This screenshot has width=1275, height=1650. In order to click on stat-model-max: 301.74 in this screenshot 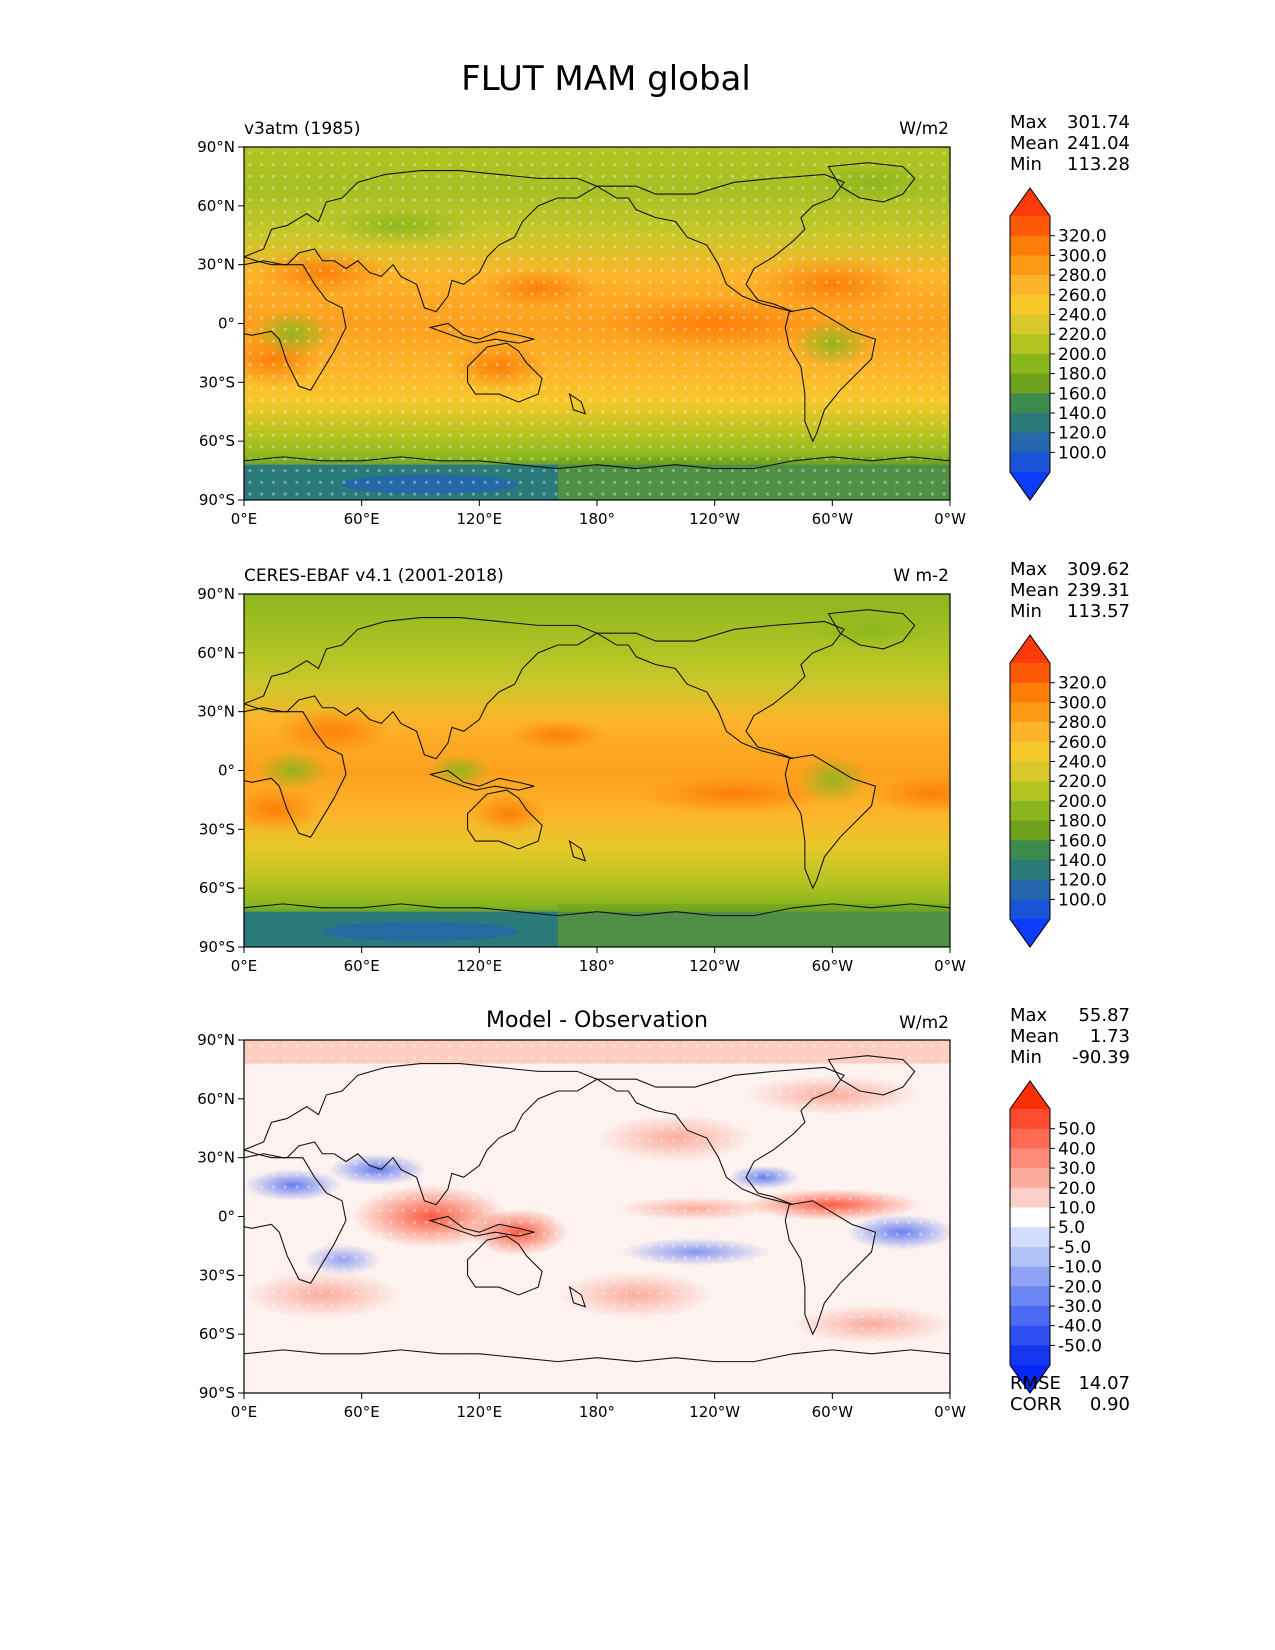, I will do `click(1098, 122)`.